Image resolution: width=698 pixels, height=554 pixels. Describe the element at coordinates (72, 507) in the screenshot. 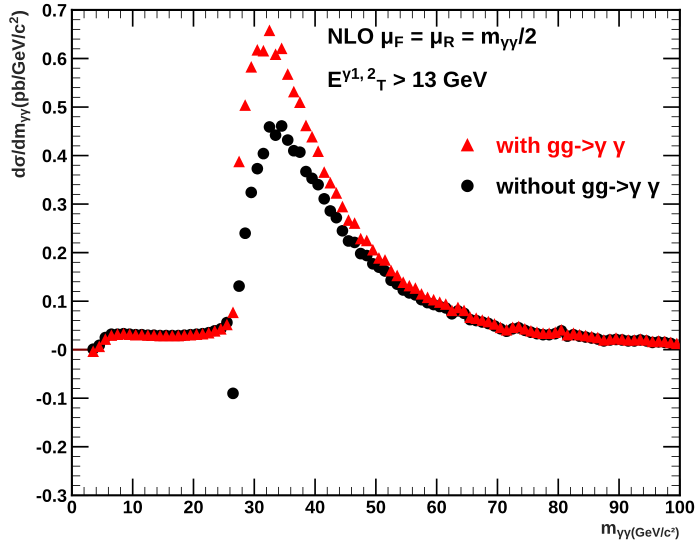

I see `x-tick-label: 0` at that location.